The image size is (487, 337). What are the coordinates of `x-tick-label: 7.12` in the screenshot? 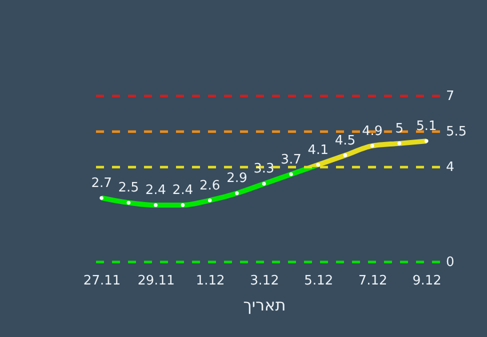 It's located at (373, 281).